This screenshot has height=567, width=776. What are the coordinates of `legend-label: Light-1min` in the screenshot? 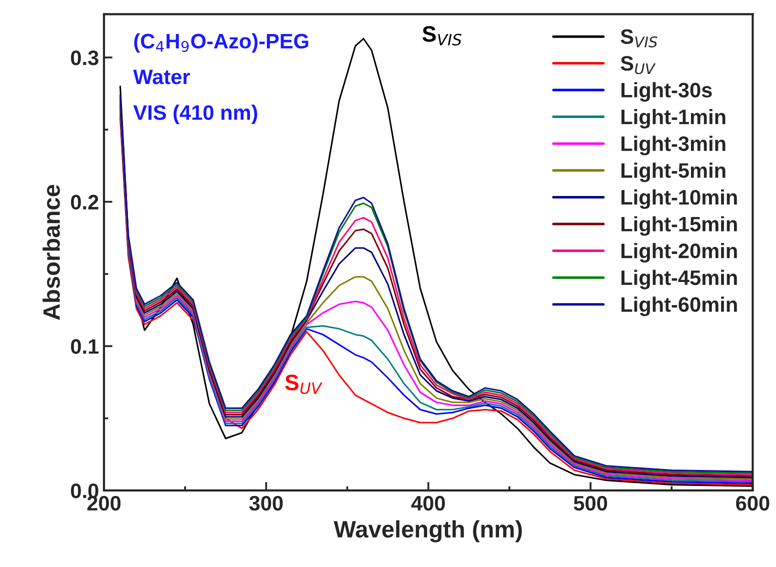 It's located at (673, 118).